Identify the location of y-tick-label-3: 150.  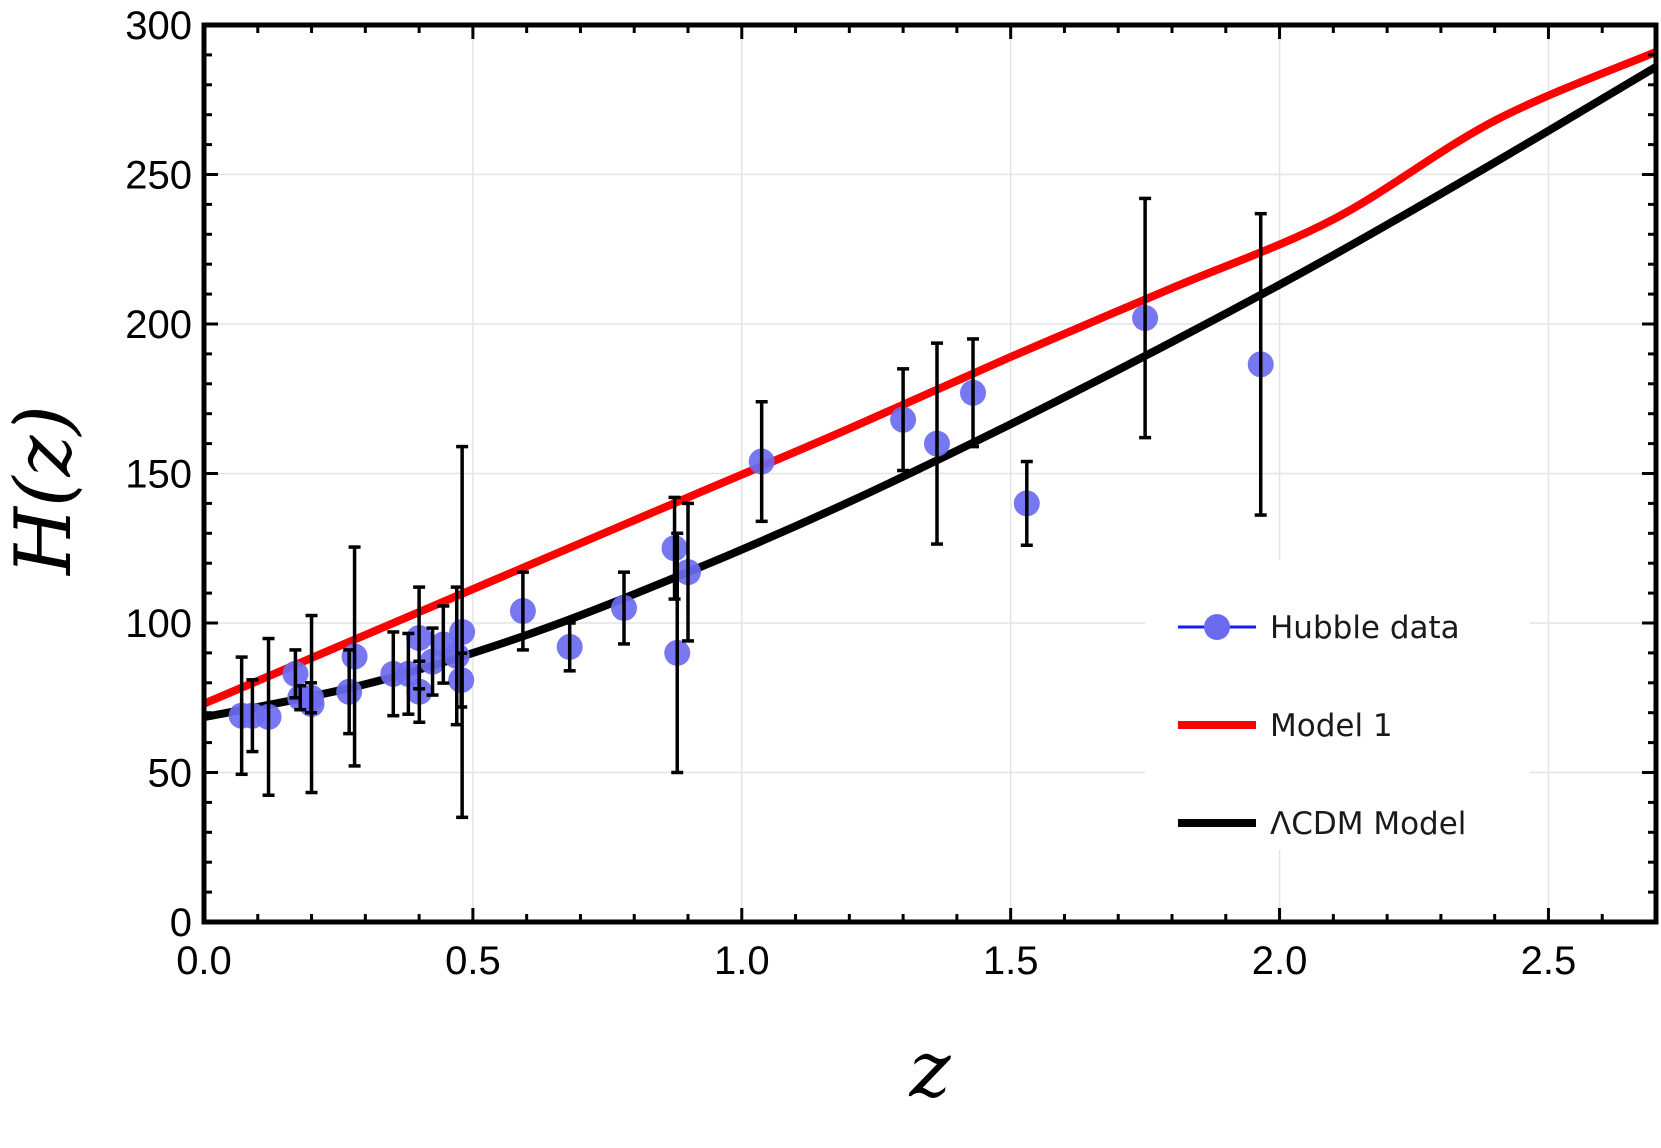
(158, 475).